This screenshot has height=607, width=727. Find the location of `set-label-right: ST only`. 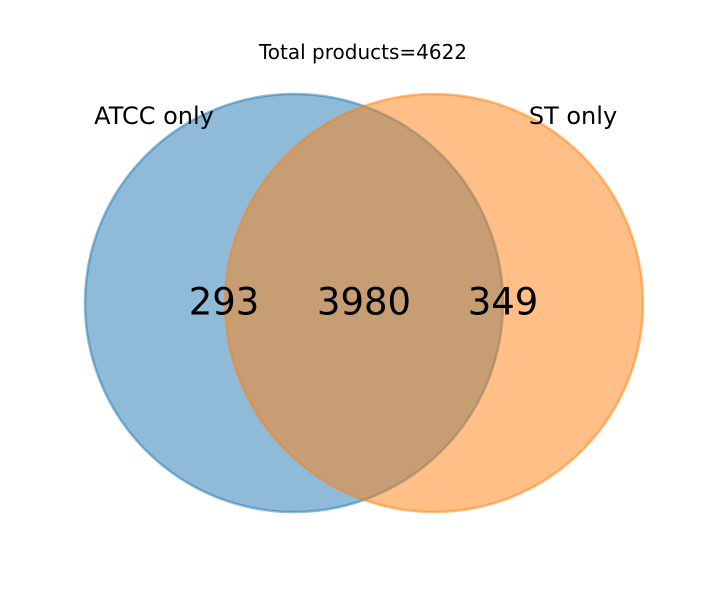

set-label-right: ST only is located at coordinates (573, 116).